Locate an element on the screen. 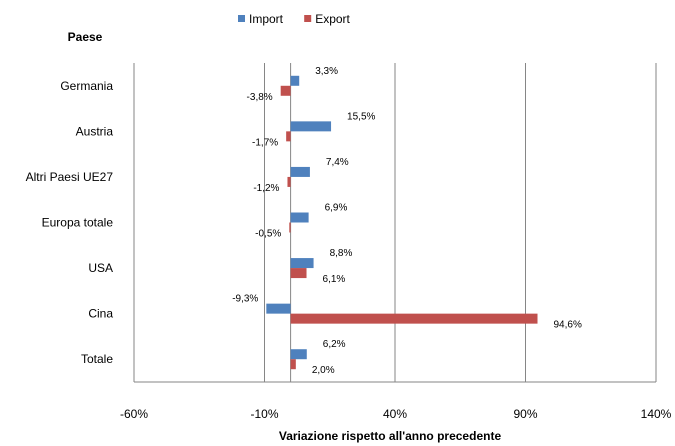 The height and width of the screenshot is (446, 675). category-label: Cina is located at coordinates (100, 314).